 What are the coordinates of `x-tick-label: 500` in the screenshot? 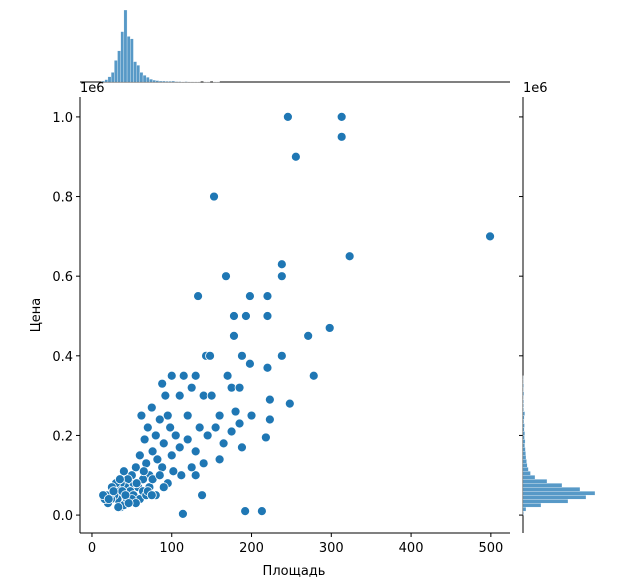 It's located at (490, 548).